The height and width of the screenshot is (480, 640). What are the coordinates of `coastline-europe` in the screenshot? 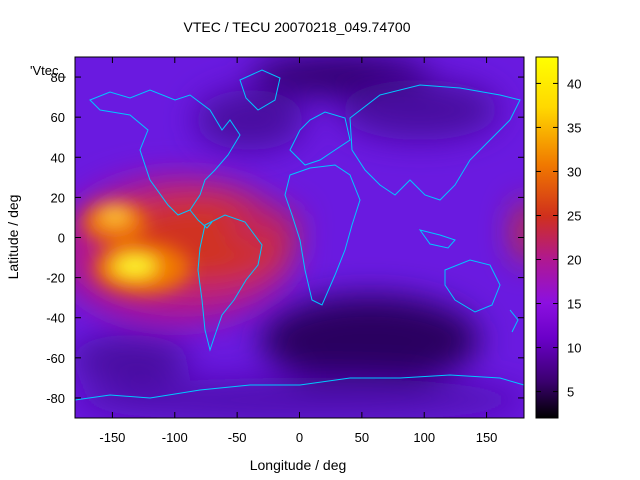 It's located at (320, 138).